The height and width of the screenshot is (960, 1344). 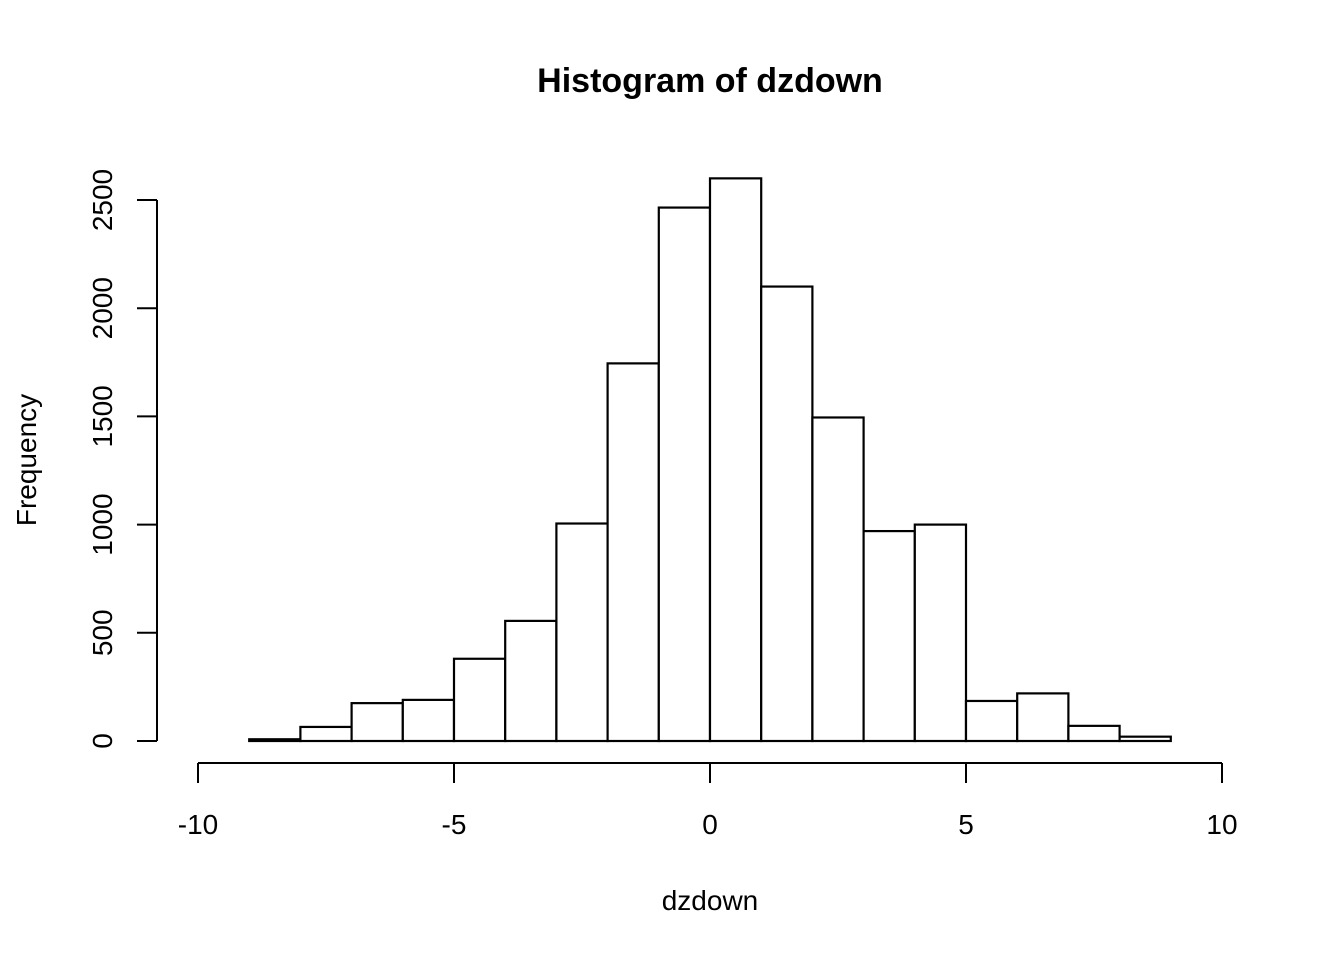 I want to click on chart-title: Histogram of dzdown, so click(x=710, y=81).